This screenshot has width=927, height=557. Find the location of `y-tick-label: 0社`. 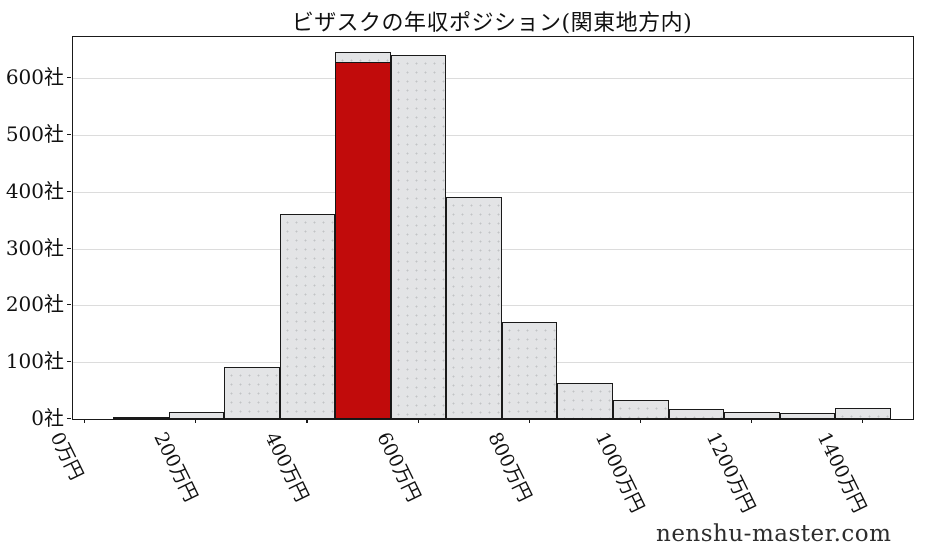

y-tick-label: 0社 is located at coordinates (47, 418).